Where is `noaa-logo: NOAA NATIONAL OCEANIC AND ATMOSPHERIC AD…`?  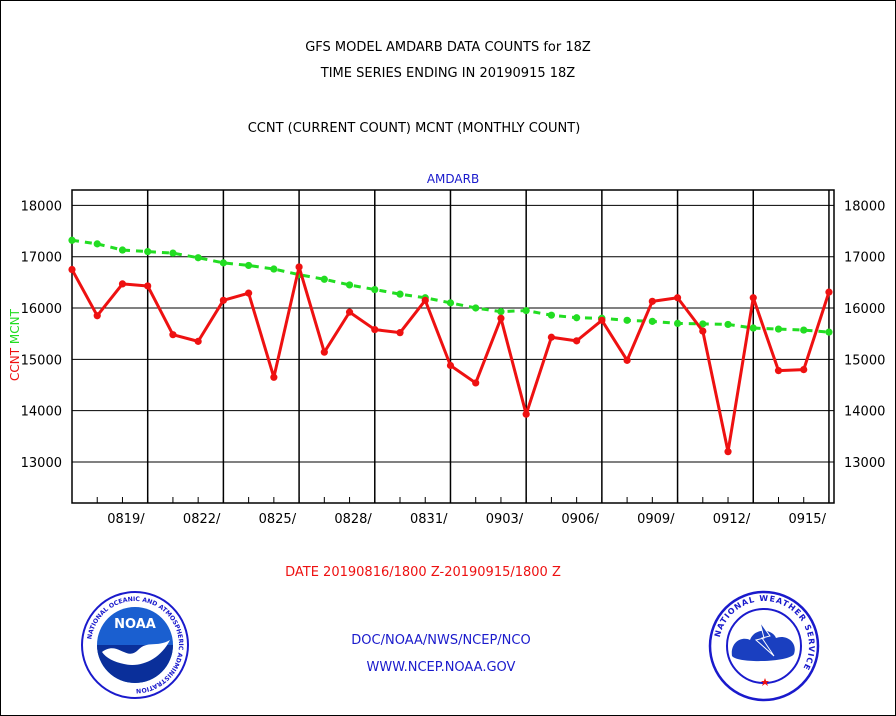
noaa-logo: NOAA NATIONAL OCEANIC AND ATMOSPHERIC AD… is located at coordinates (135, 645).